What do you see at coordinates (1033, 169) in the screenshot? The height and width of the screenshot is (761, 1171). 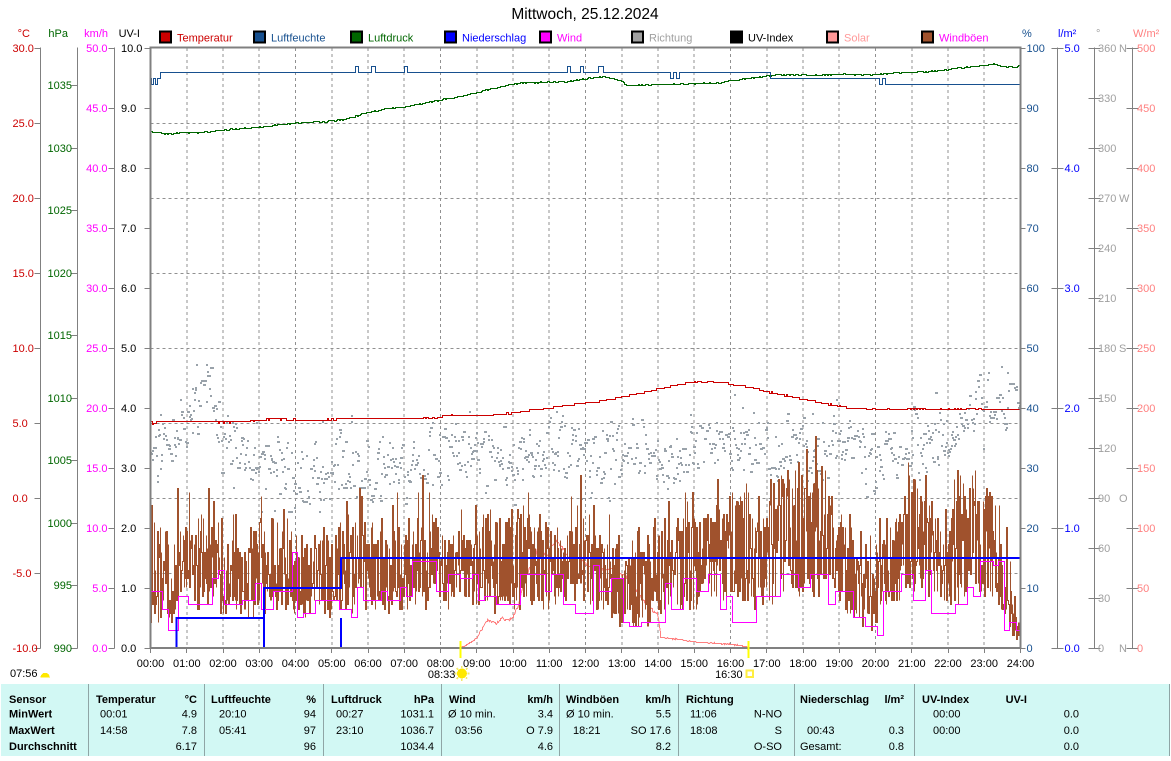 I see `svg-text: 80` at bounding box center [1033, 169].